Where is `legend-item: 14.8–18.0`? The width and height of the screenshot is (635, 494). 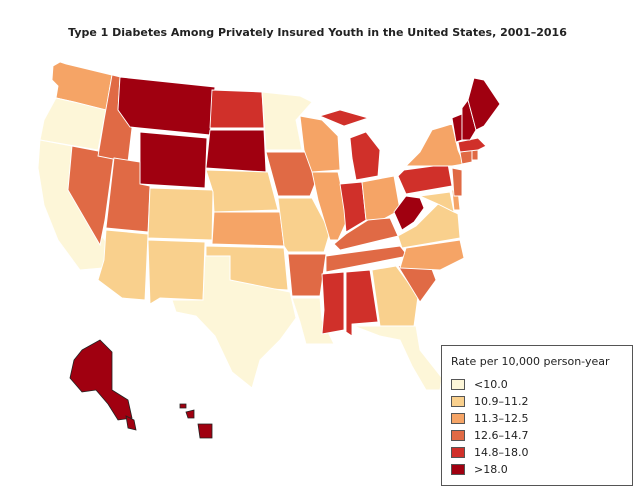
legend-item: 14.8–18.0 is located at coordinates (489, 452).